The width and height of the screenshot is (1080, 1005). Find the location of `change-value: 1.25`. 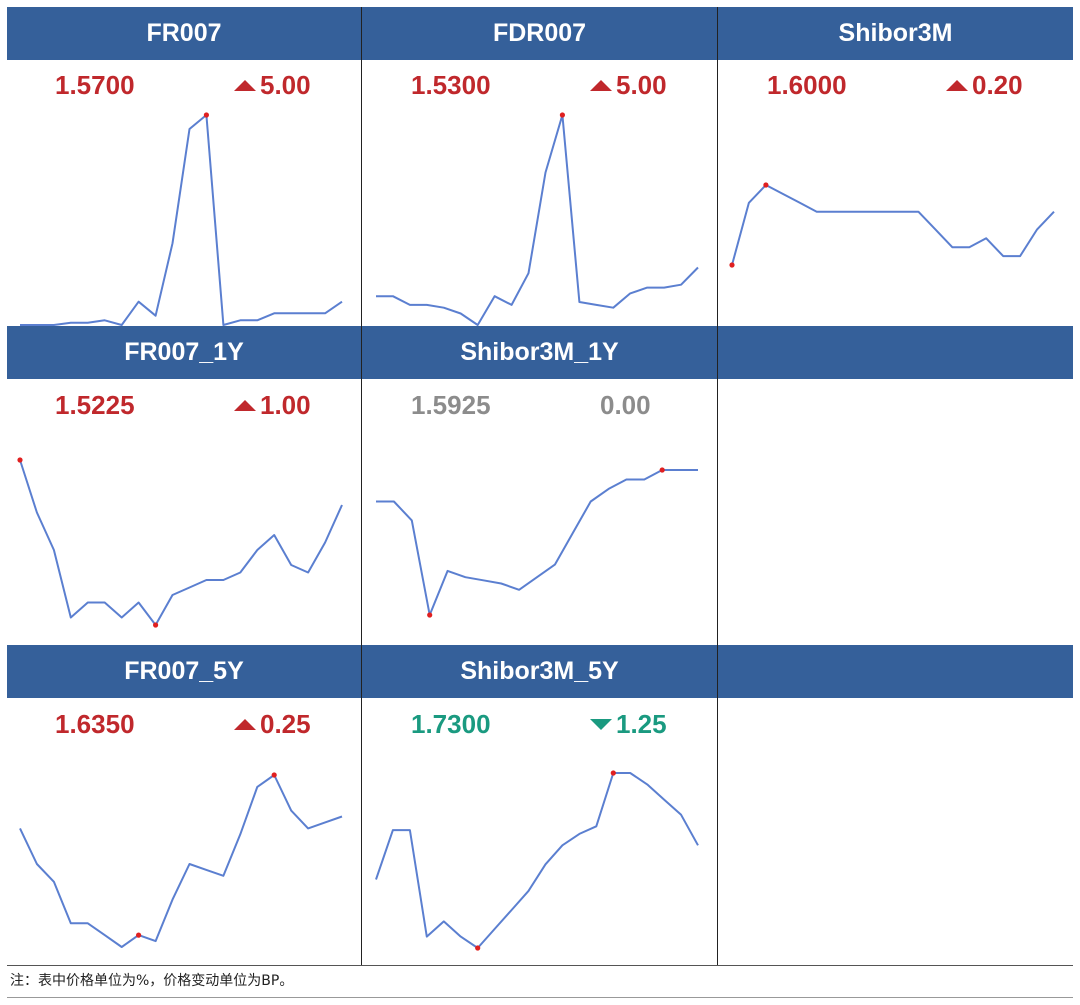

change-value: 1.25 is located at coordinates (641, 724).